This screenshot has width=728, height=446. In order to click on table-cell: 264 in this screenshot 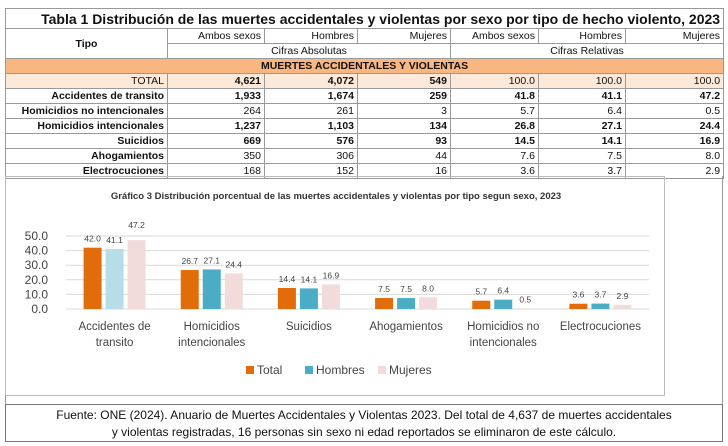, I will do `click(216, 111)`.